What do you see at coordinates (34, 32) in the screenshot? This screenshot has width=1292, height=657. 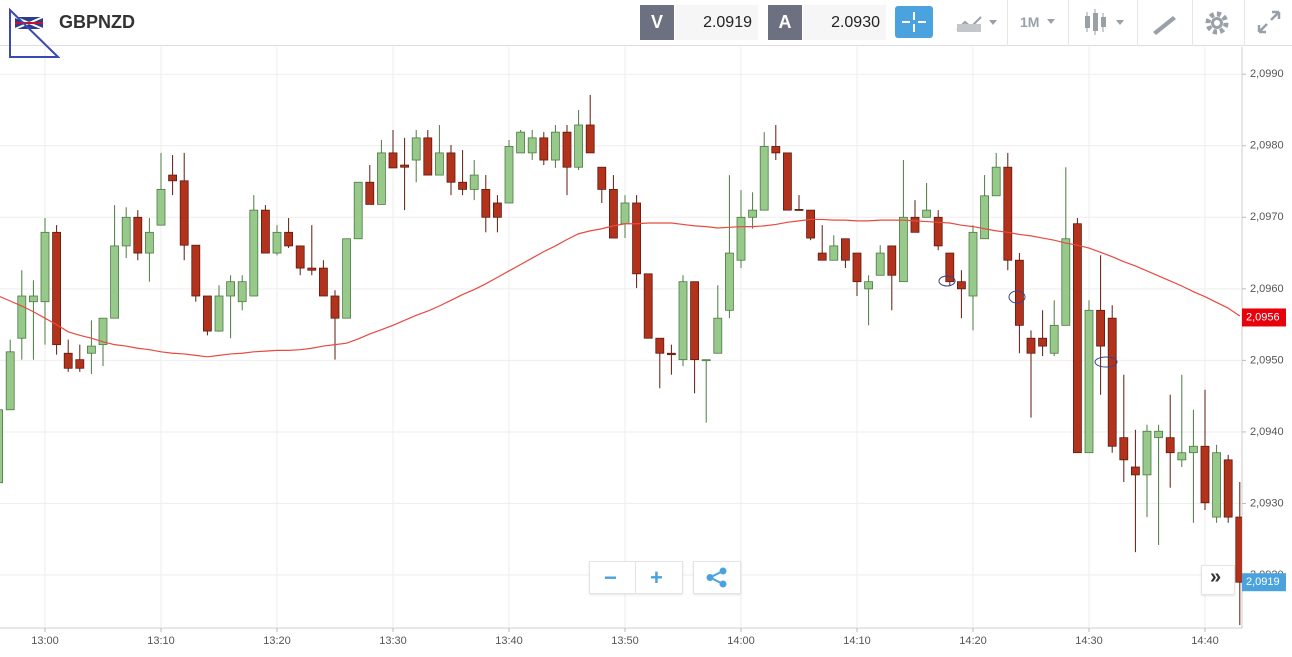 I see `symbol-icon` at bounding box center [34, 32].